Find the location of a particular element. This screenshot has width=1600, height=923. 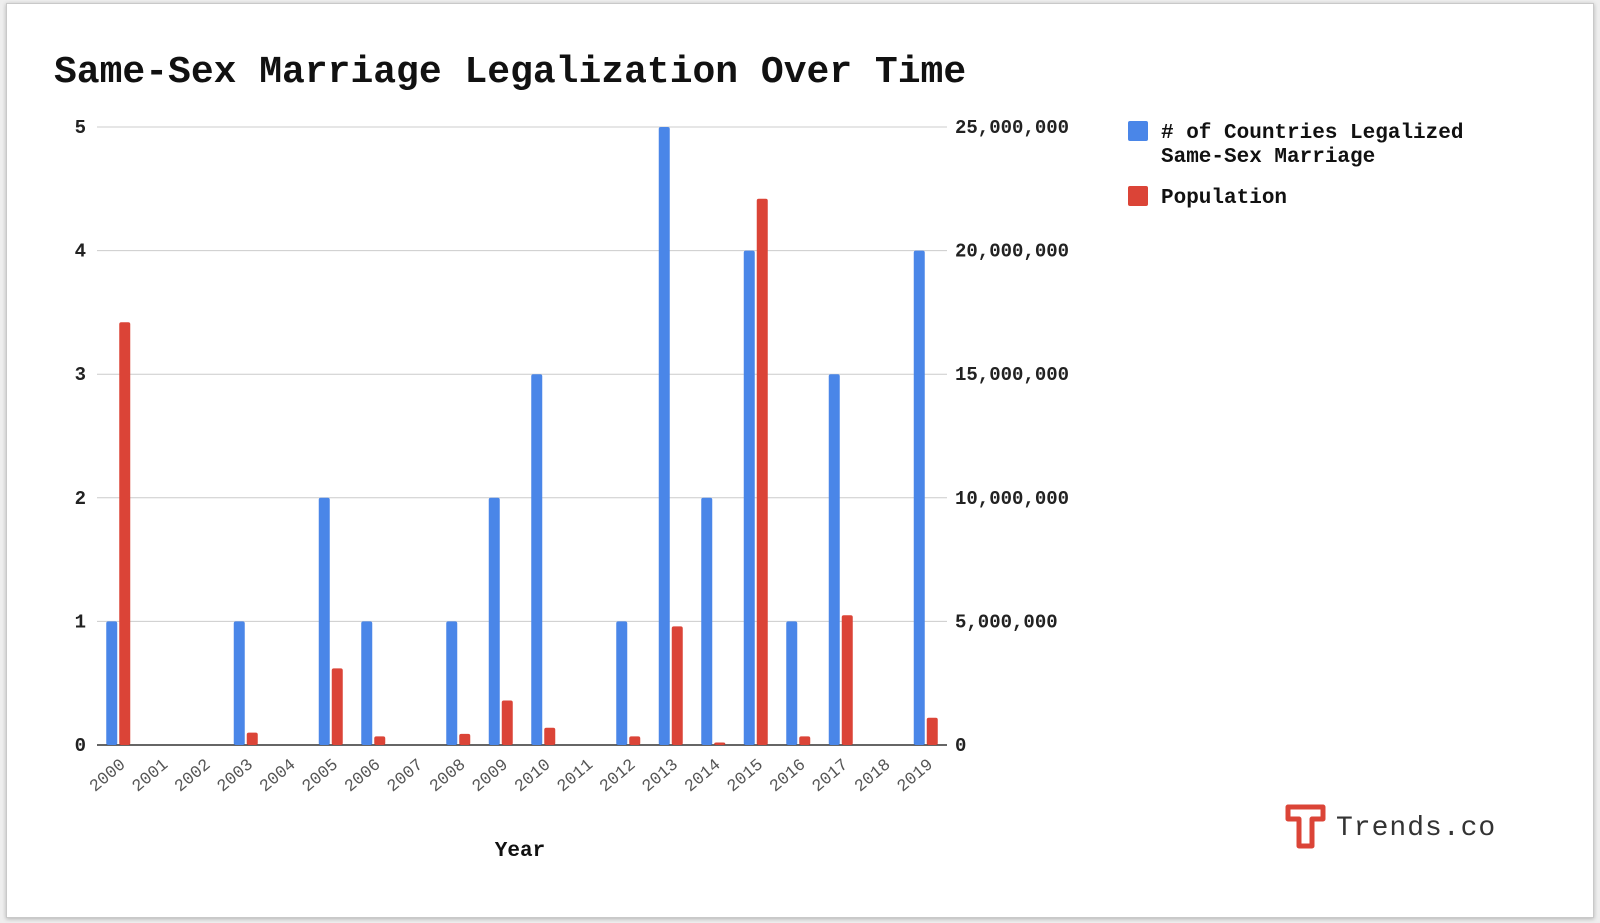

x-axis-tick-label: 2007 is located at coordinates (405, 776).